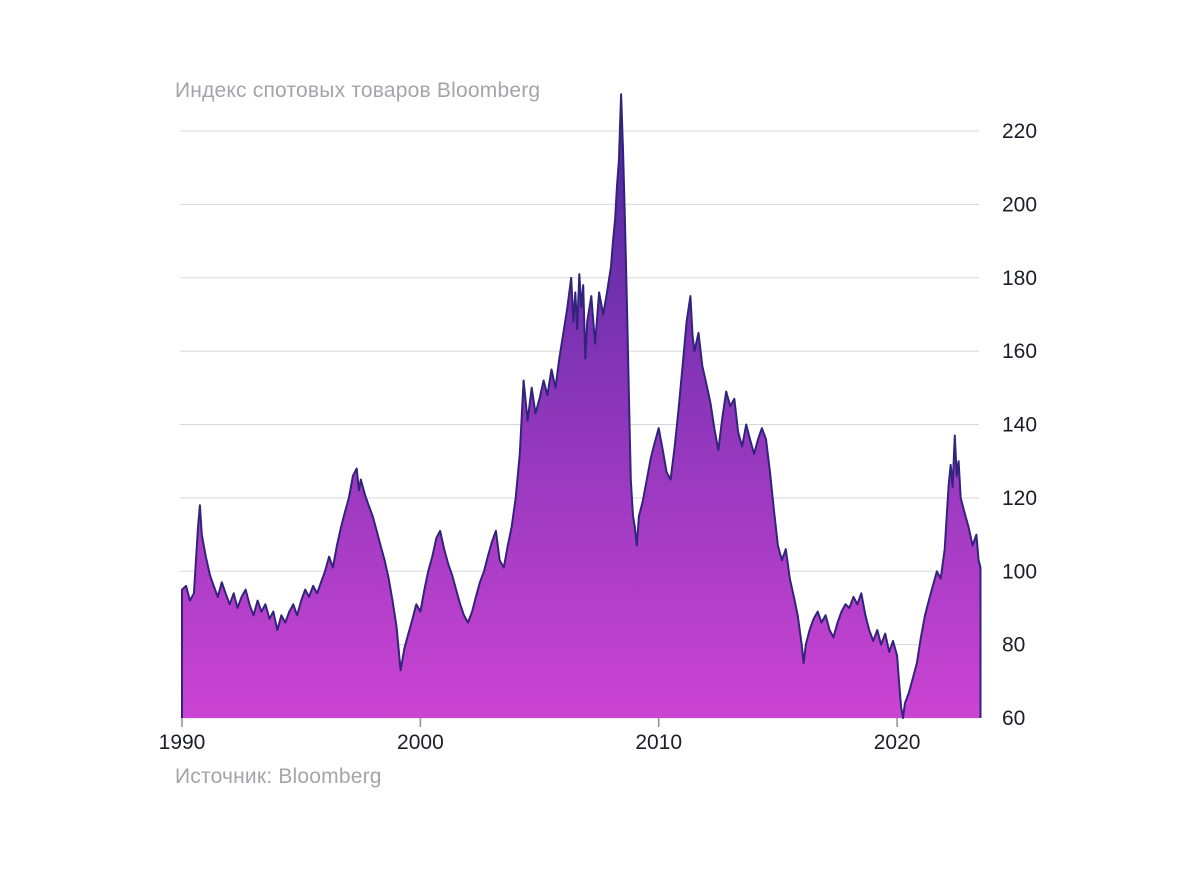 This screenshot has height=886, width=1200. I want to click on chart-source: Источник: Bloomberg, so click(278, 776).